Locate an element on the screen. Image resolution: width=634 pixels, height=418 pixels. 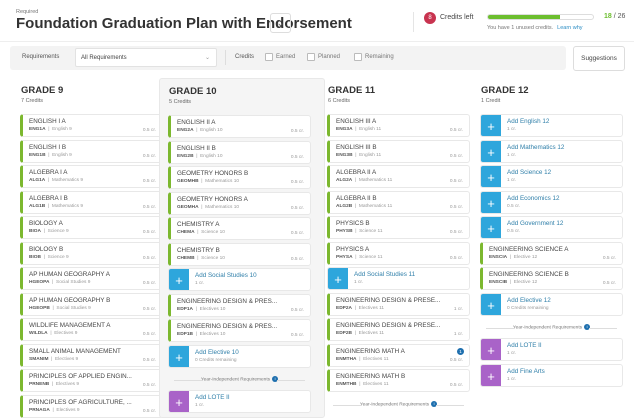
course-card: ENGLISH I B ENG1B | English 9 0.5 cr. is located at coordinates (91, 151).